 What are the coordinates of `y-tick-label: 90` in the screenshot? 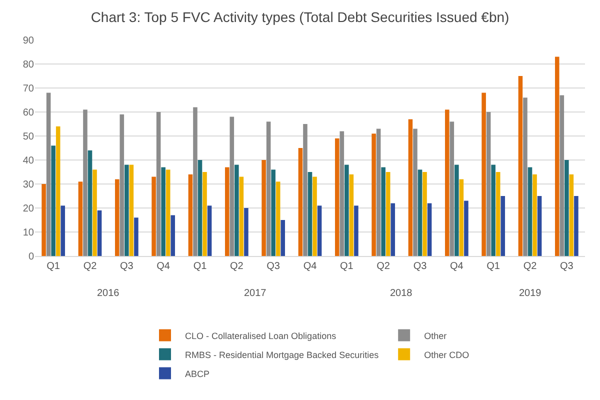 It's located at (28, 41).